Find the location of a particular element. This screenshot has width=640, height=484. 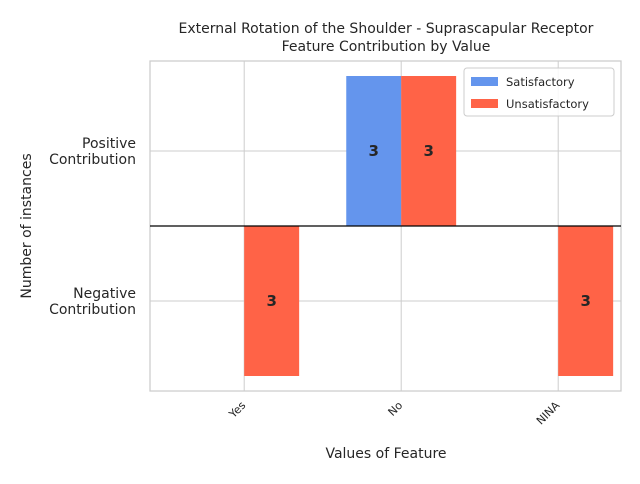

x-tick-label: No is located at coordinates (396, 409).